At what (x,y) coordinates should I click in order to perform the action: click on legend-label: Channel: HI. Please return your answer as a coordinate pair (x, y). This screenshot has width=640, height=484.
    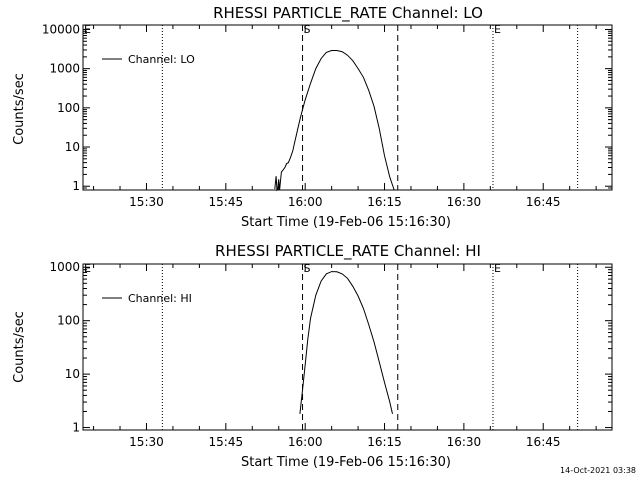
    Looking at the image, I should click on (160, 298).